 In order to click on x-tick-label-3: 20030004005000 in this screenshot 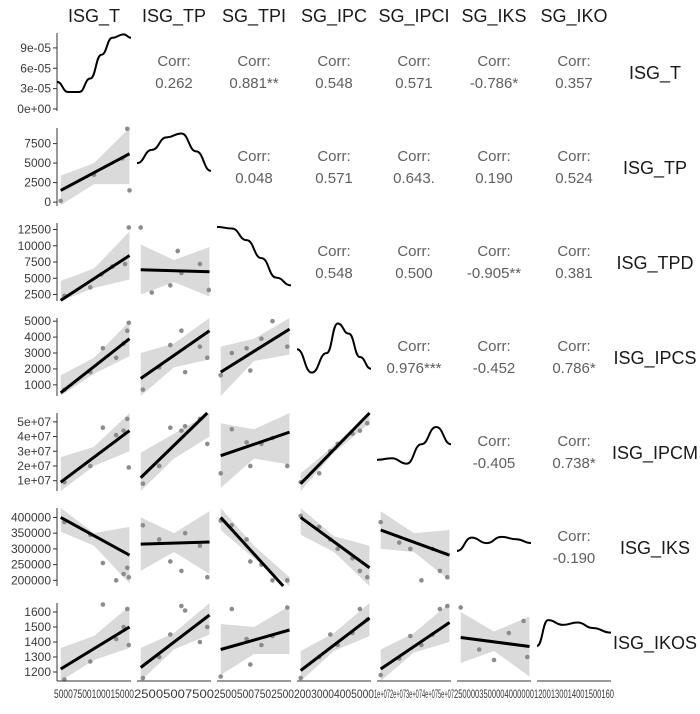, I will do `click(334, 694)`.